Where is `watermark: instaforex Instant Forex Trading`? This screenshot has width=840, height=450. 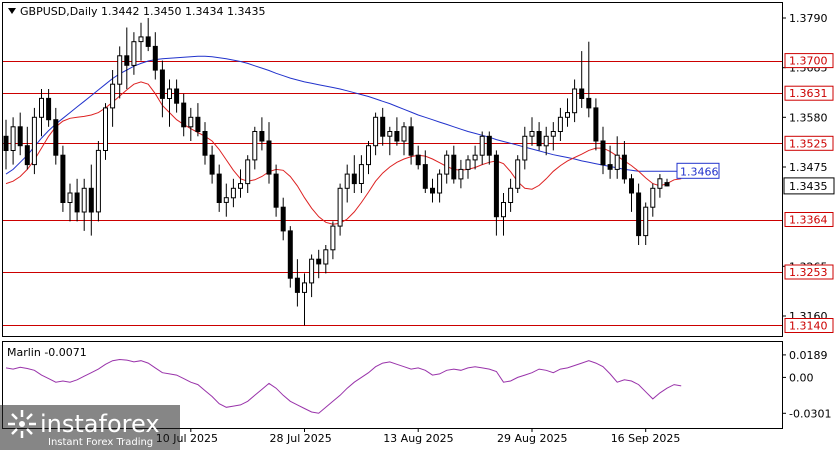
watermark: instaforex Instant Forex Trading is located at coordinates (90, 427).